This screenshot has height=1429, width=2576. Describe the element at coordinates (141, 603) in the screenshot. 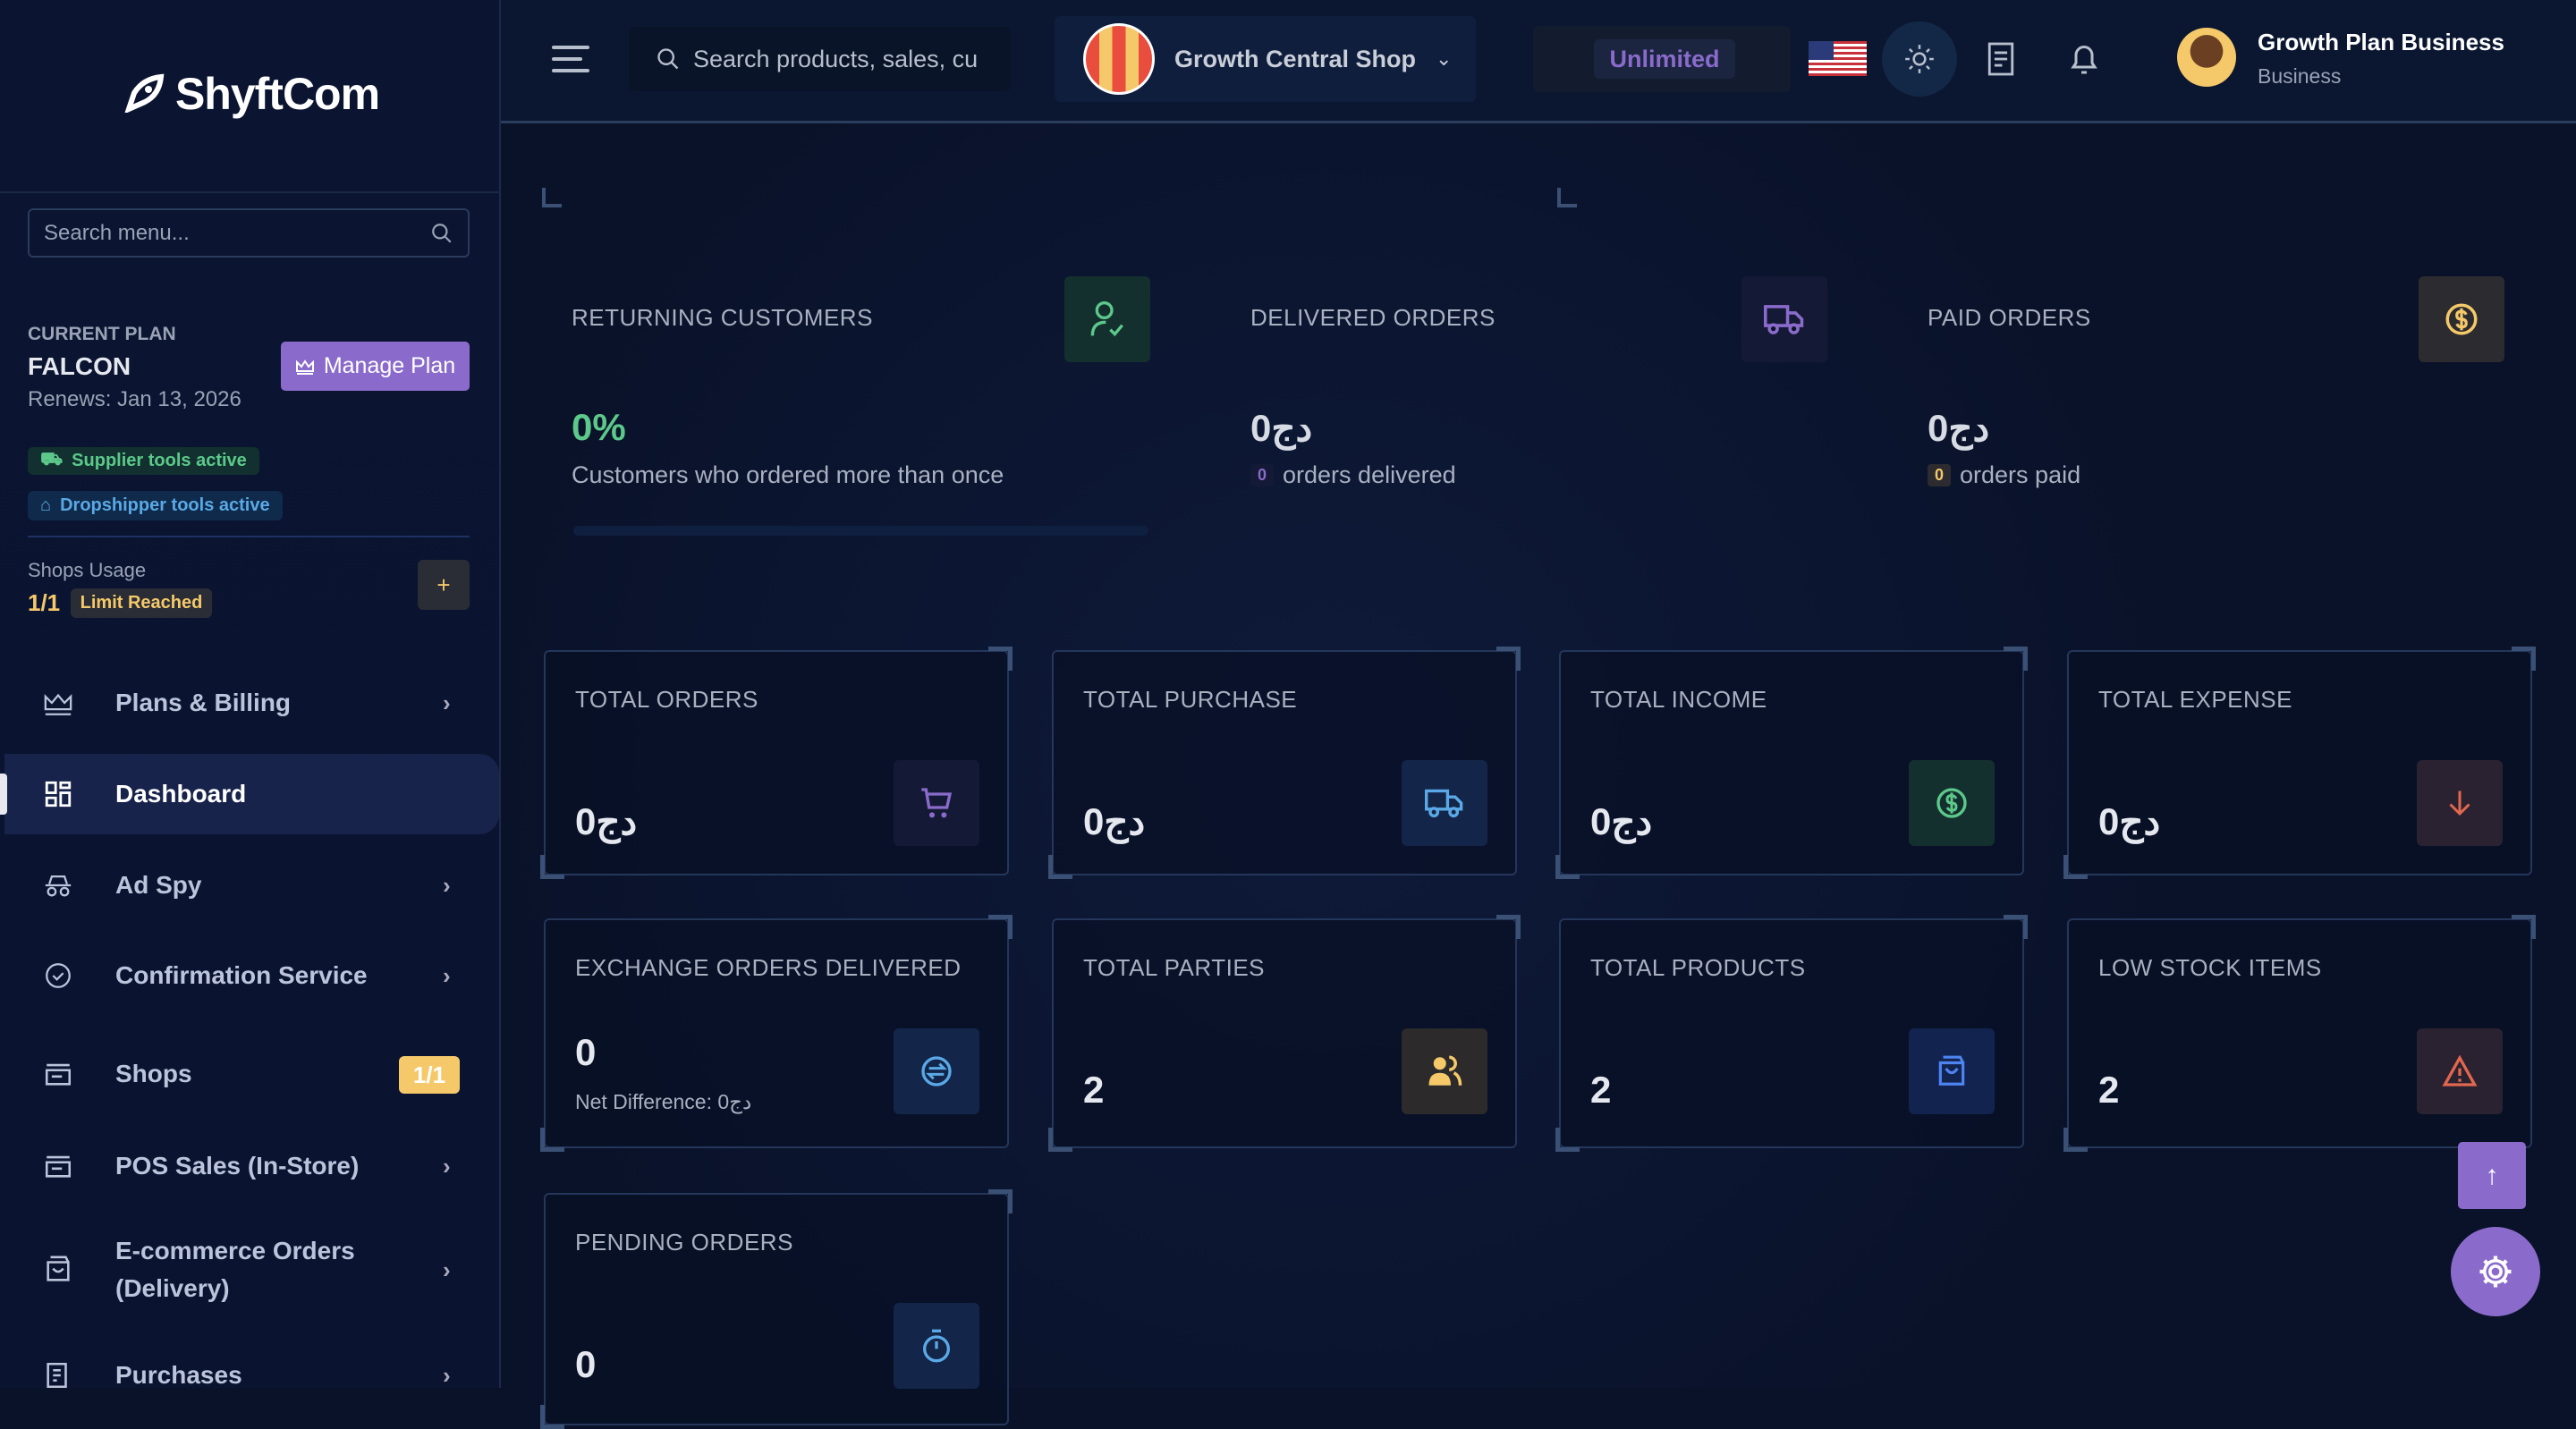

I see `limit-reached-badge: Limit Reached` at that location.